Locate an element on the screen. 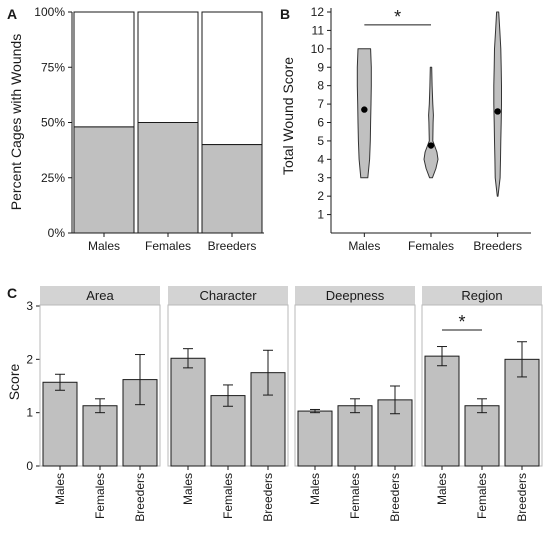  panel-b-x-tick-label: Breeders is located at coordinates (497, 246).